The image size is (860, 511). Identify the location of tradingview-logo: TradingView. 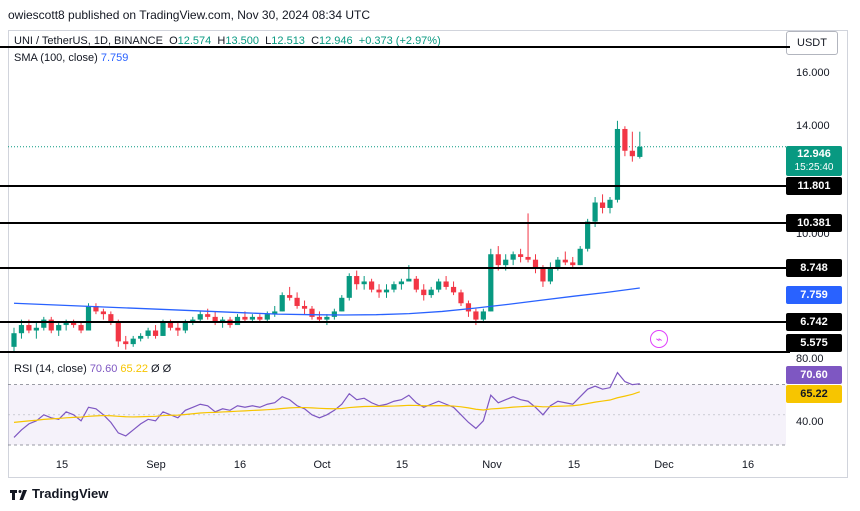
(59, 493).